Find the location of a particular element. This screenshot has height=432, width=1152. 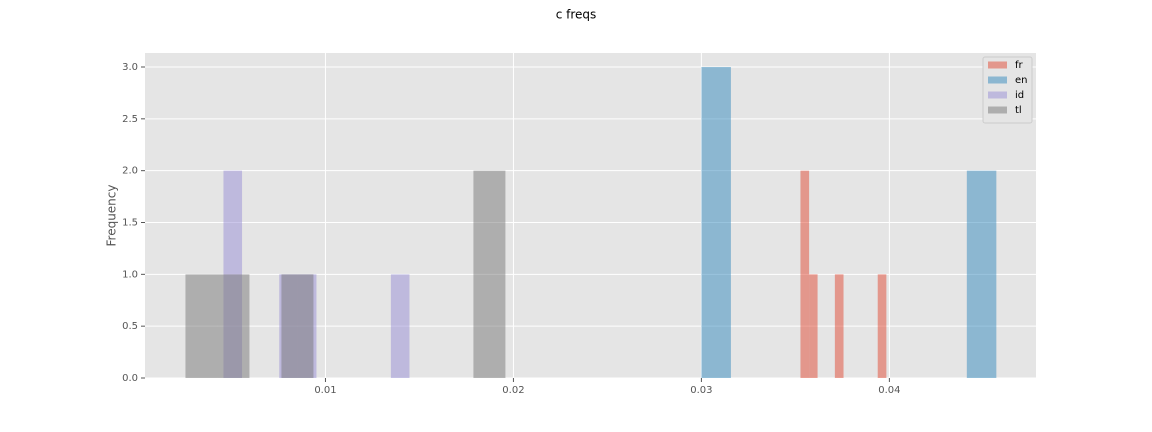

y-axis-label: Frequency is located at coordinates (112, 216).